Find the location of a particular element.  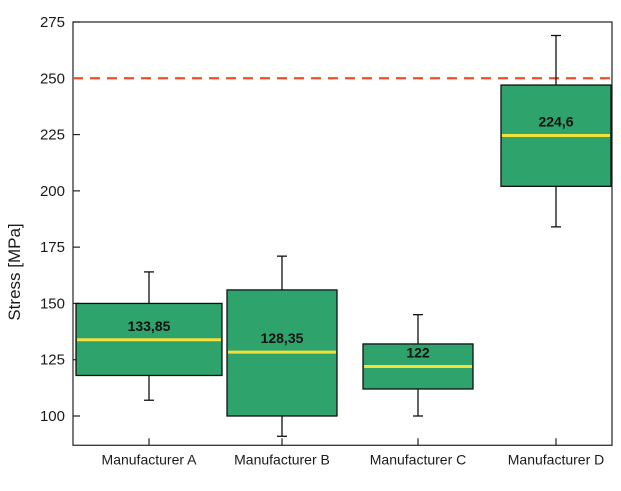

category-label-manufacturer-a: Manufacturer A is located at coordinates (150, 459).